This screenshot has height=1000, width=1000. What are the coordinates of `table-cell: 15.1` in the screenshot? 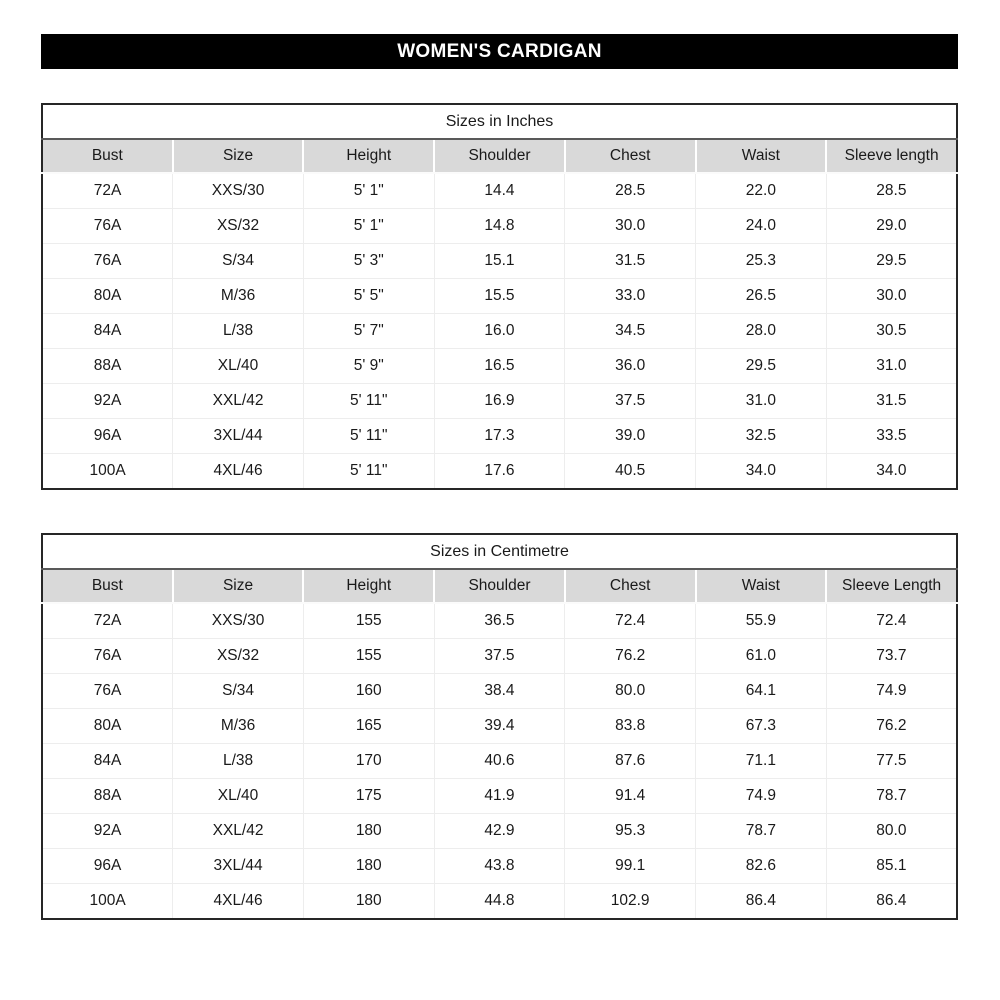 It's located at (499, 261).